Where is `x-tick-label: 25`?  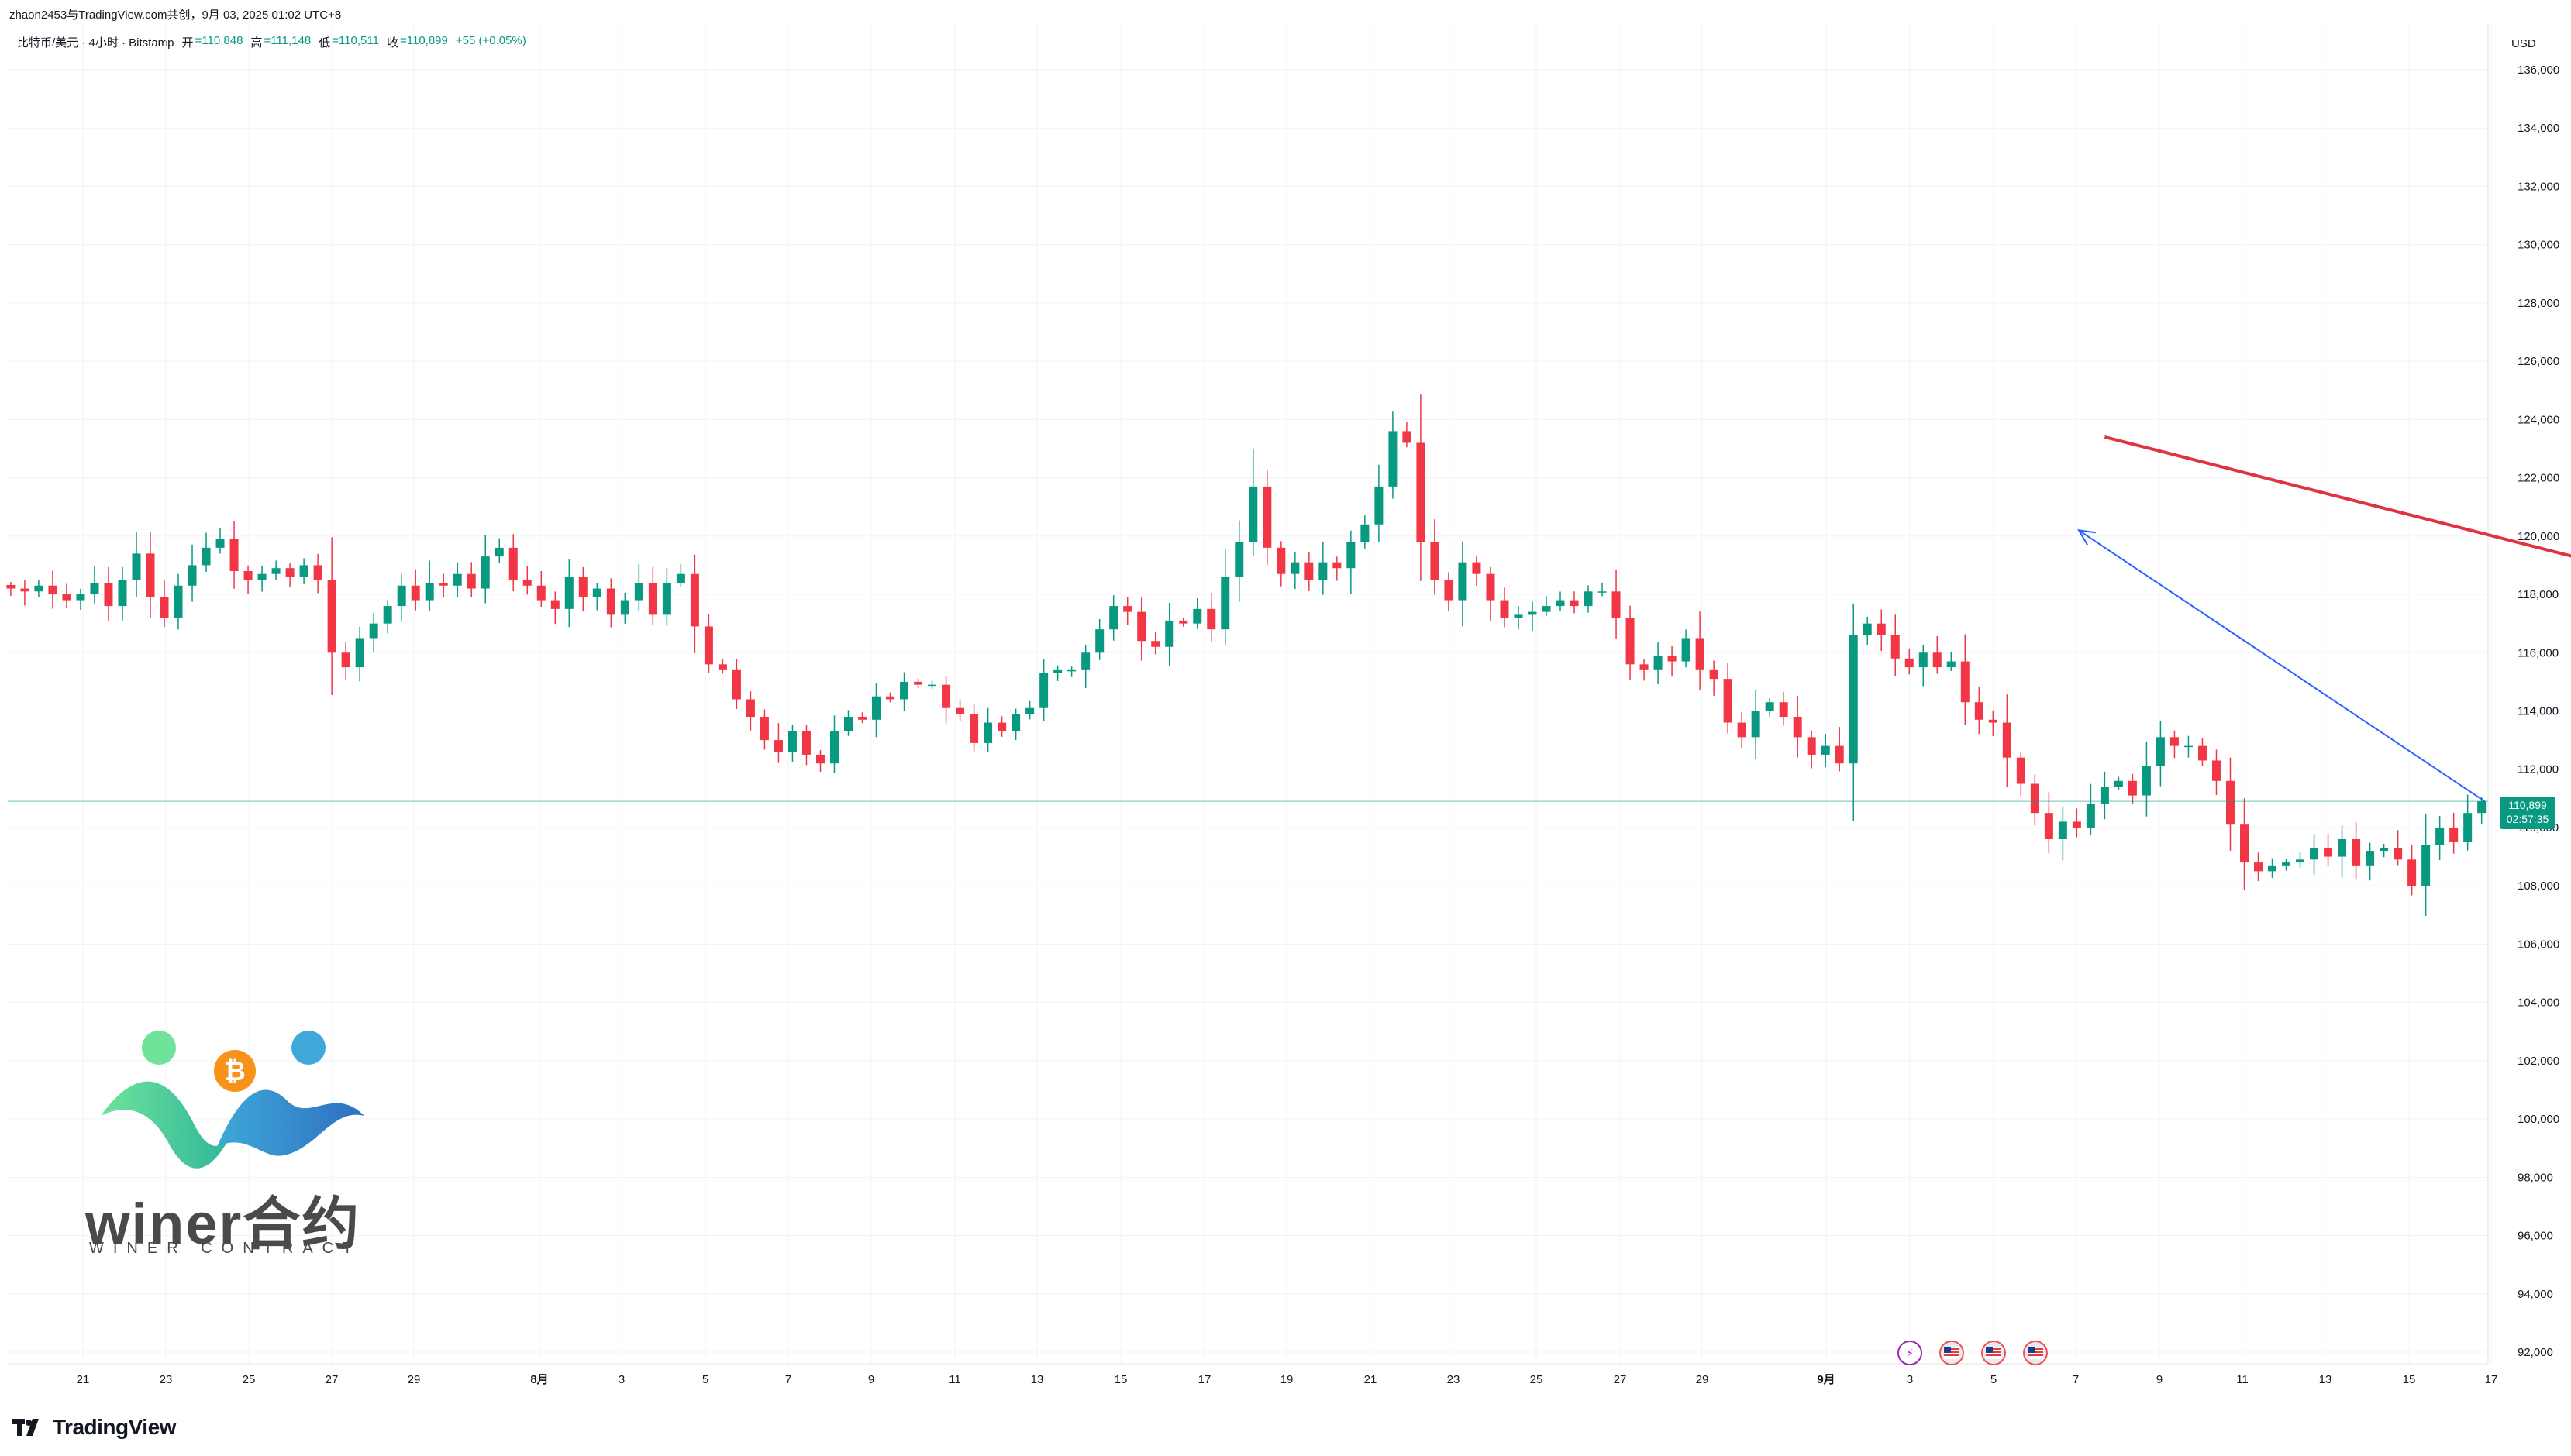 x-tick-label: 25 is located at coordinates (1536, 1379).